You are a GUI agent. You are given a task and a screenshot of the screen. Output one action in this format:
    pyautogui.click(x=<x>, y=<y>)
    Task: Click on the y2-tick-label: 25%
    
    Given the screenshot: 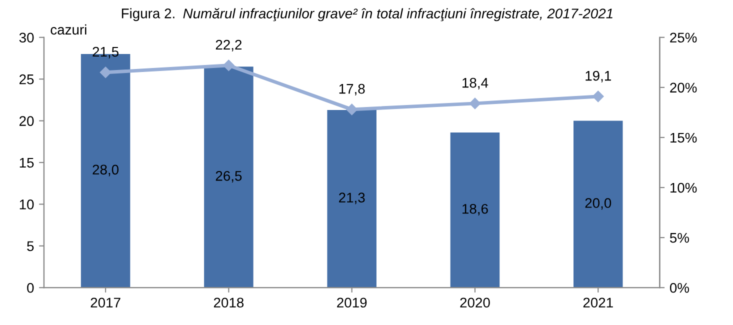 What is the action you would take?
    pyautogui.click(x=683, y=37)
    